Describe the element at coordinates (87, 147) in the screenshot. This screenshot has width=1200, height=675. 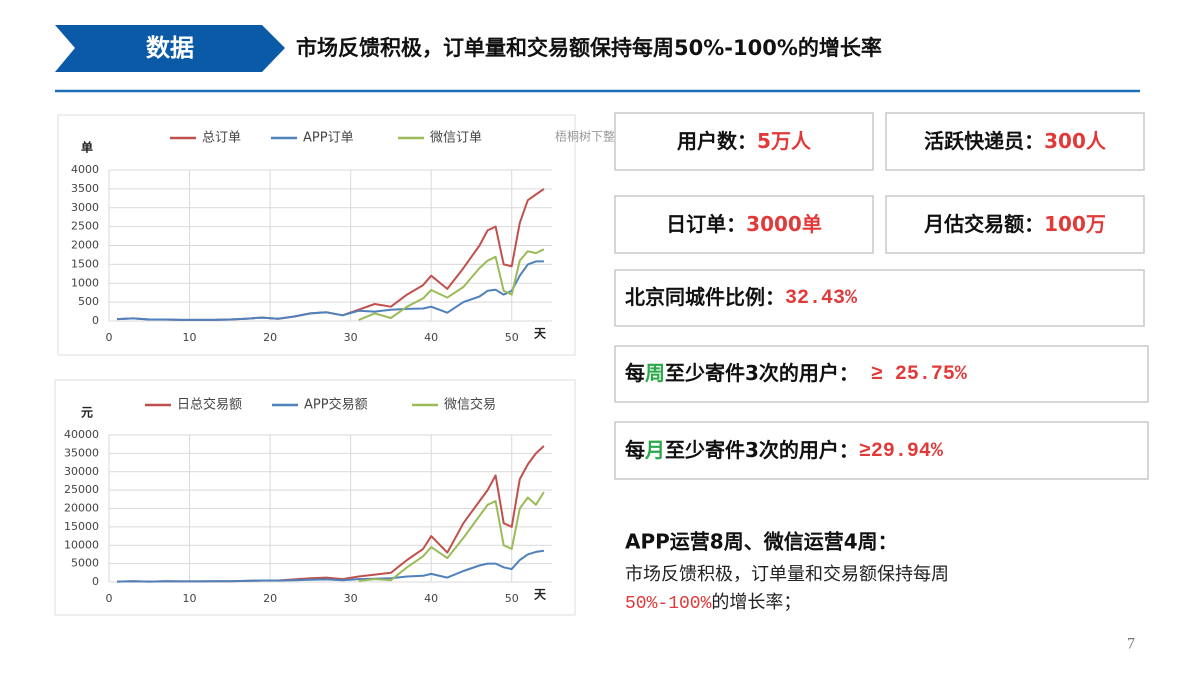
I see `y-axis-label: 单` at that location.